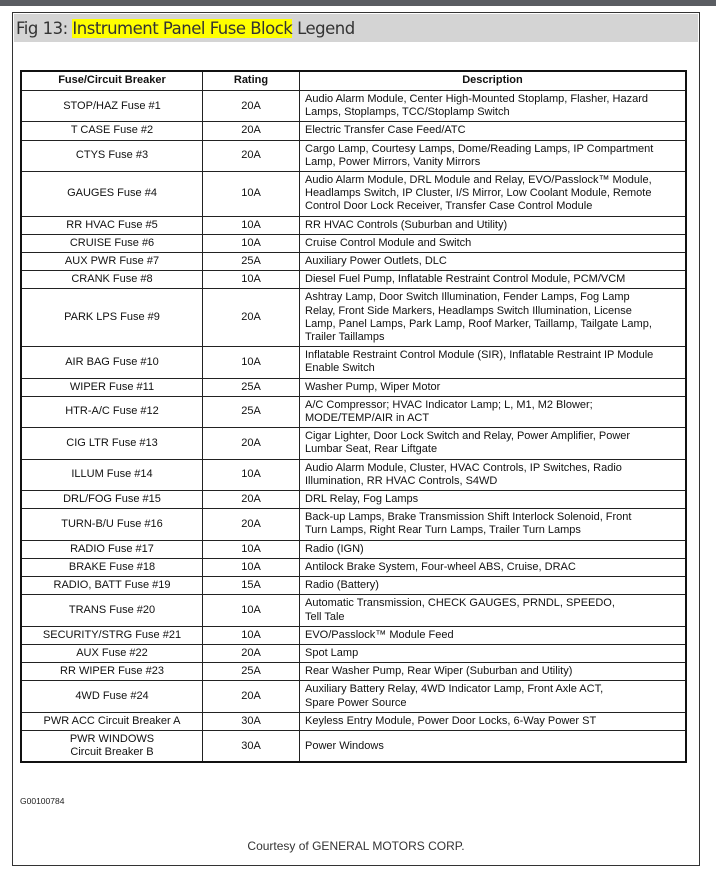 This screenshot has width=716, height=878. I want to click on fuse-name-cell: TRANS Fuse #20, so click(111, 610).